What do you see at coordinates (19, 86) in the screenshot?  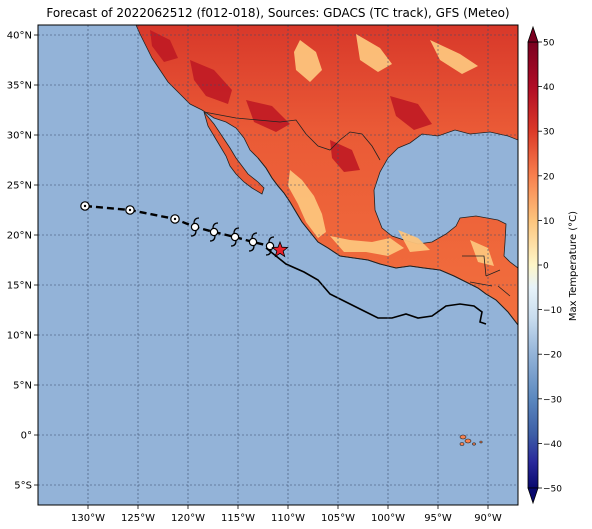 I see `lat-tick-label: 35°N` at bounding box center [19, 86].